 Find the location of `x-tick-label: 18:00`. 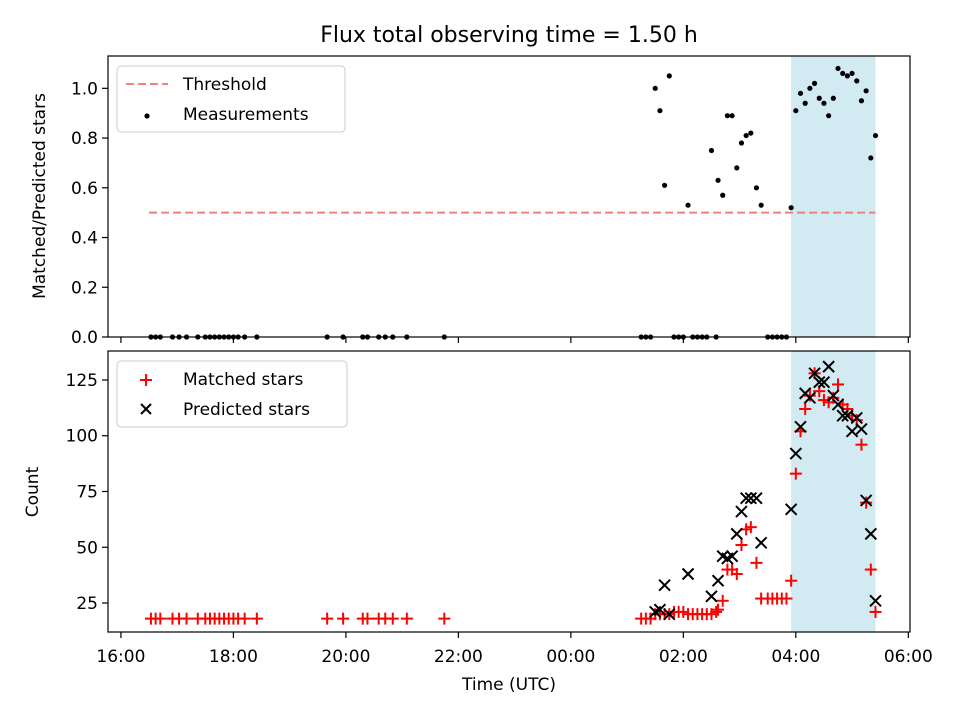

x-tick-label: 18:00 is located at coordinates (233, 657).